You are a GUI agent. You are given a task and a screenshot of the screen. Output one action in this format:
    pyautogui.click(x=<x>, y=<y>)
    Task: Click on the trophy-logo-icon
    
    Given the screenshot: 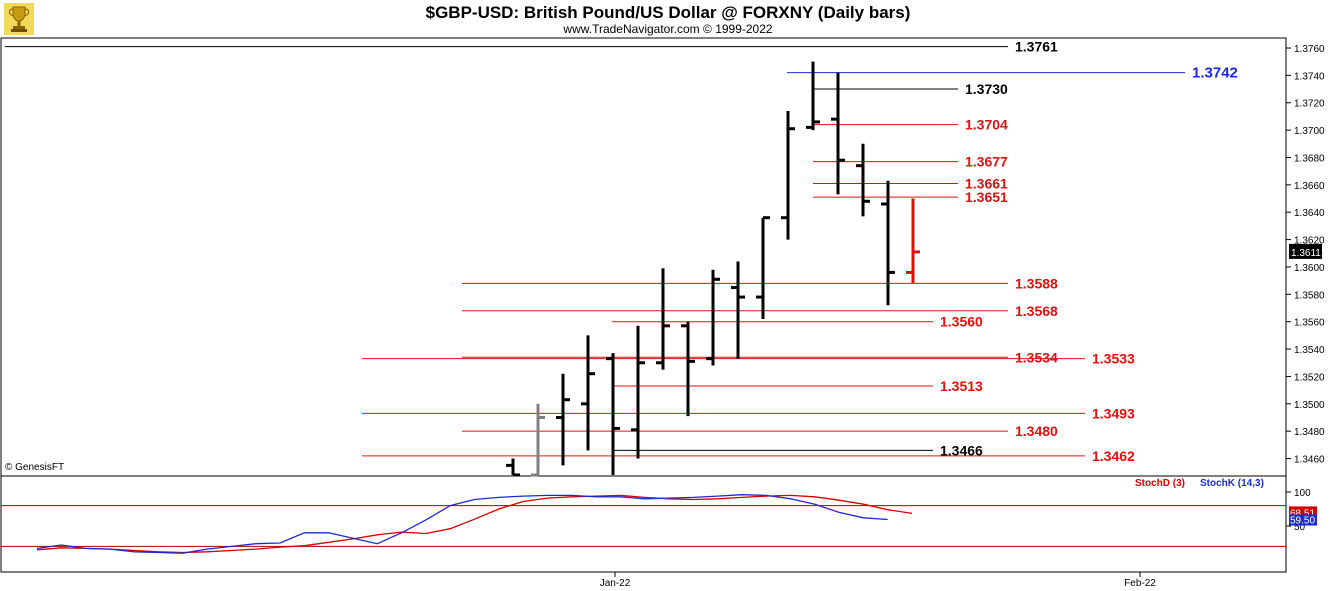 What is the action you would take?
    pyautogui.click(x=19, y=19)
    